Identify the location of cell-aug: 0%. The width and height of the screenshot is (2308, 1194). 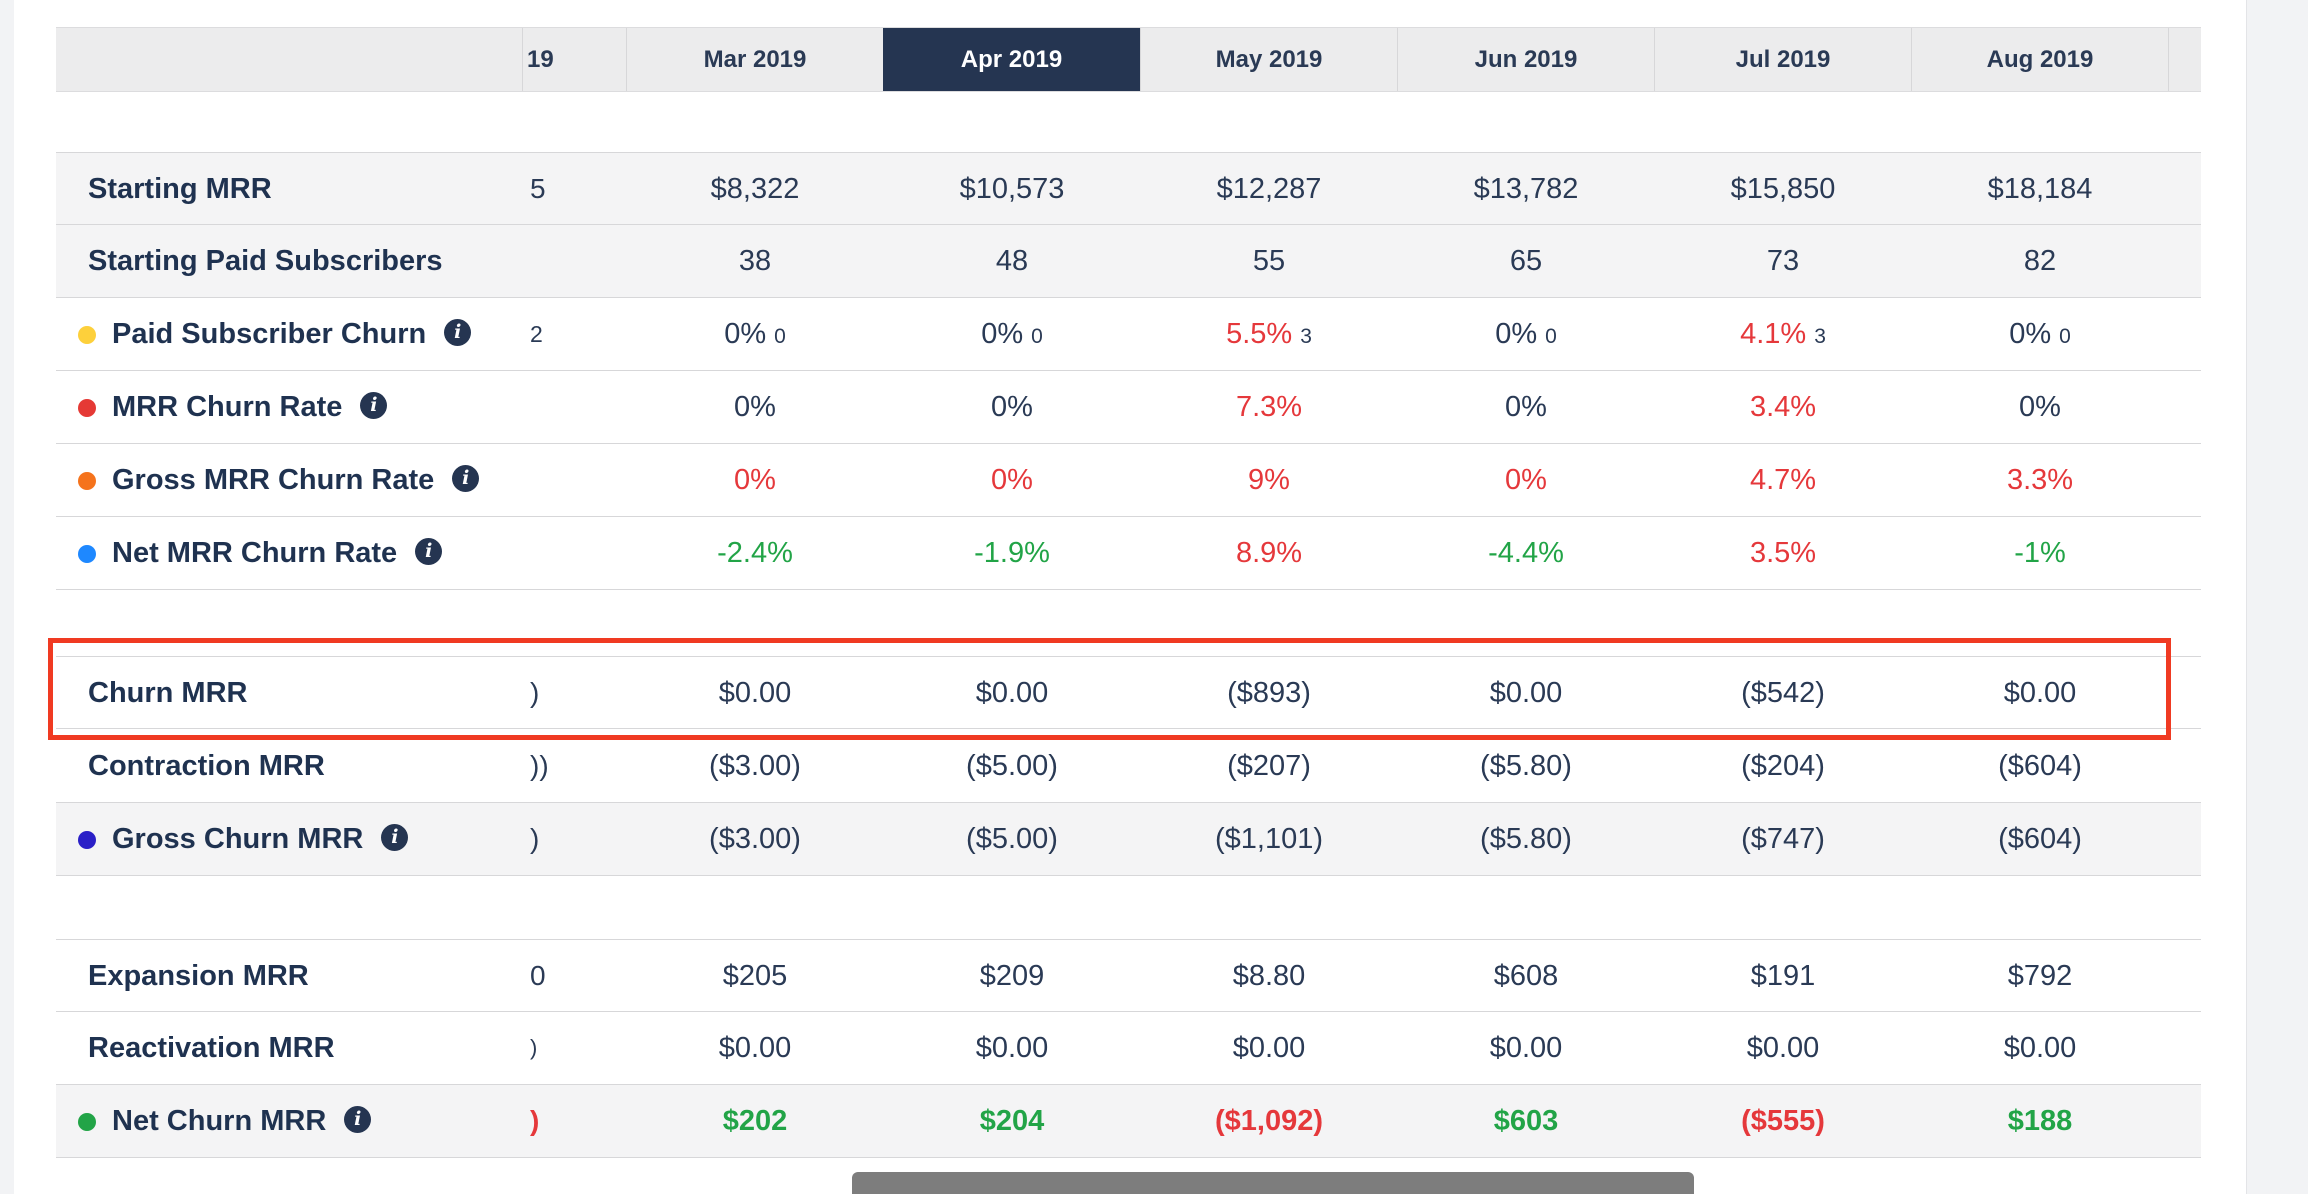
(2040, 407).